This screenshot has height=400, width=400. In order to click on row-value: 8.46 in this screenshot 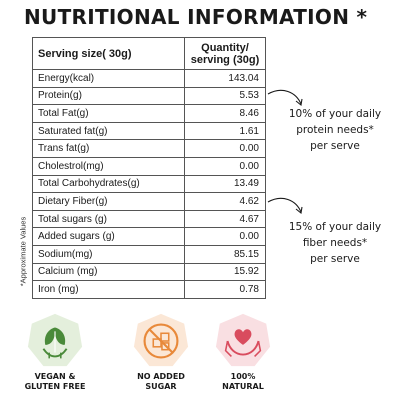, I will do `click(225, 113)`.